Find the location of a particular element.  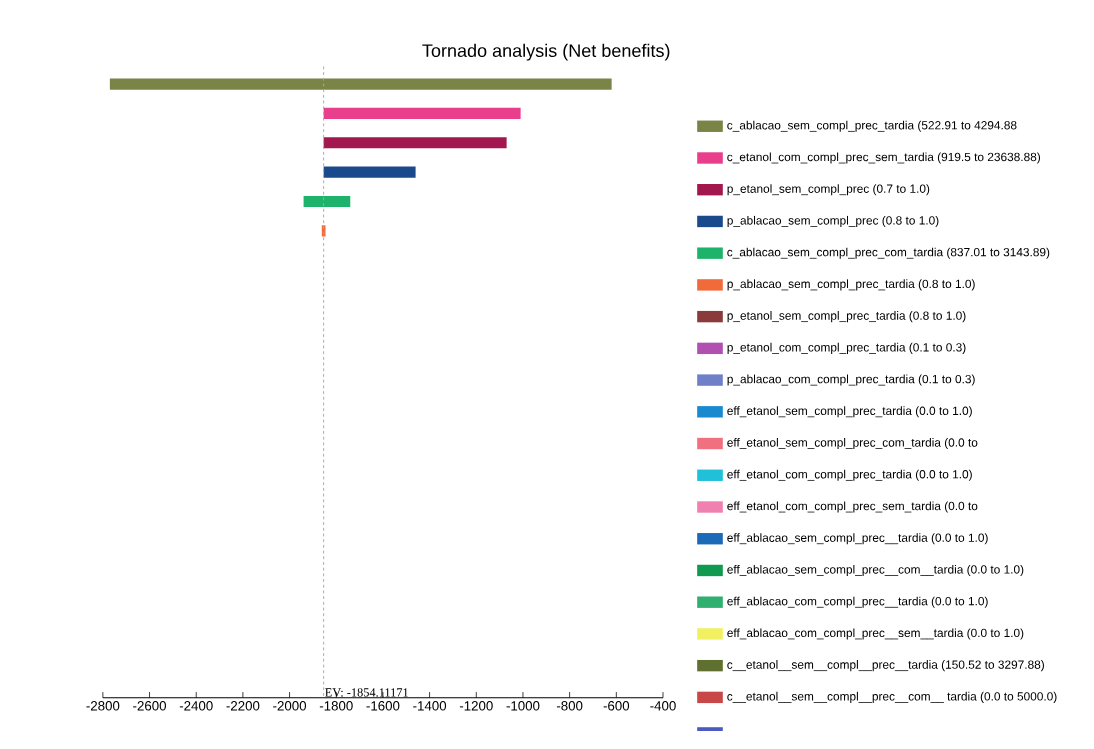

x-tick-label: -1200 is located at coordinates (476, 706).